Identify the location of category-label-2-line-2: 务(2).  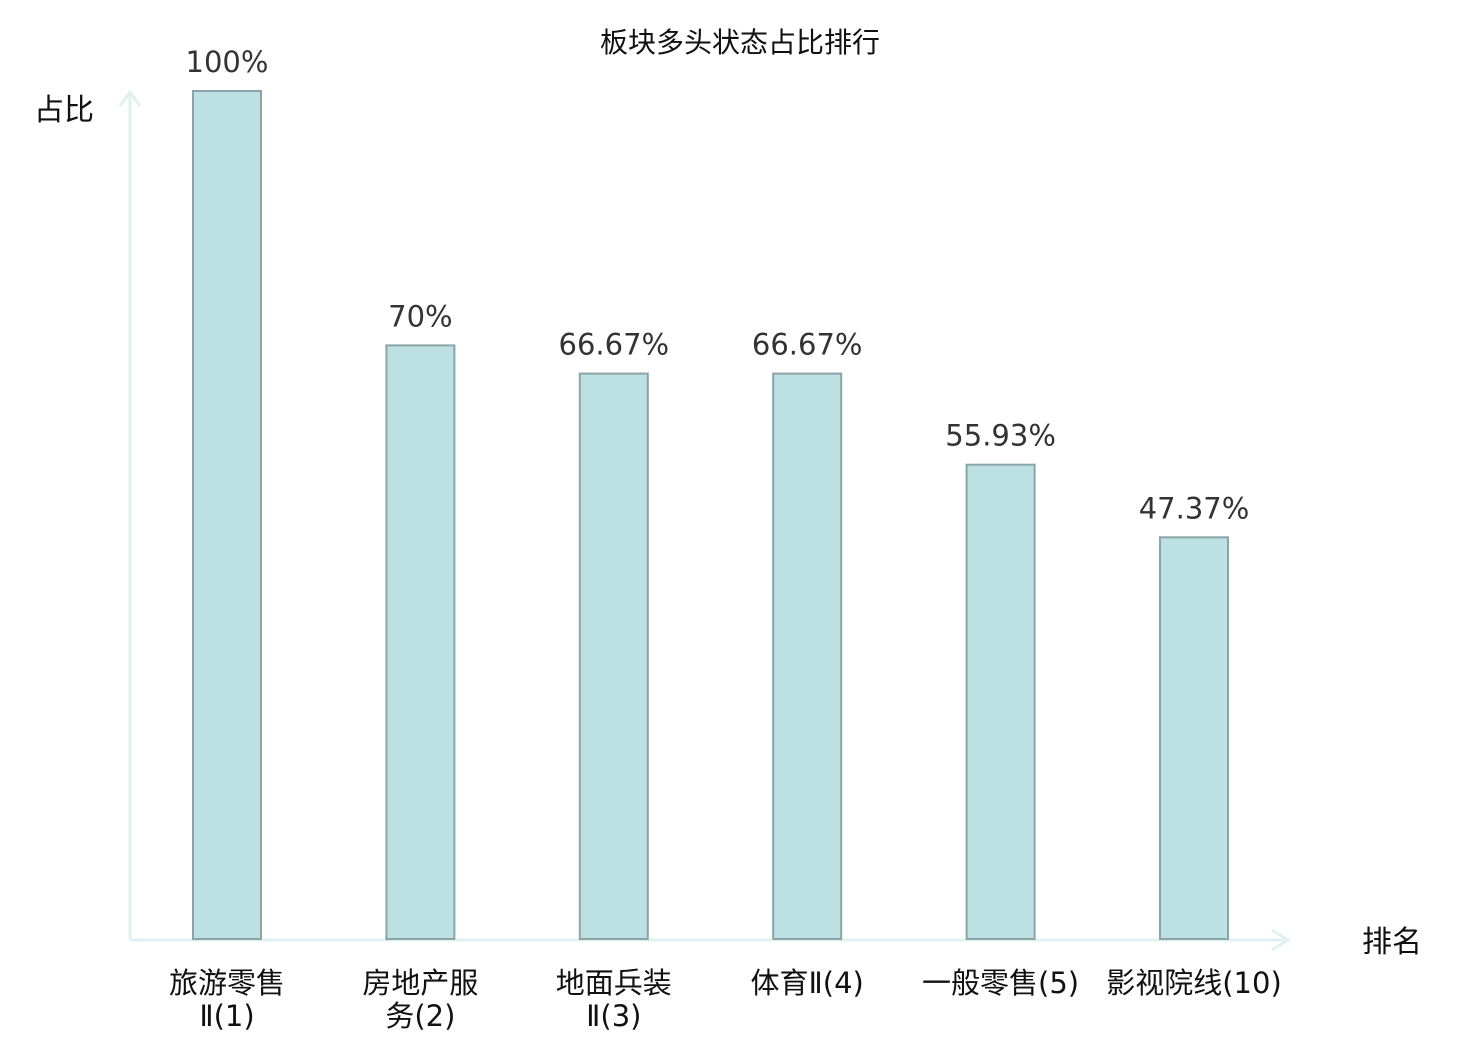
(420, 1016).